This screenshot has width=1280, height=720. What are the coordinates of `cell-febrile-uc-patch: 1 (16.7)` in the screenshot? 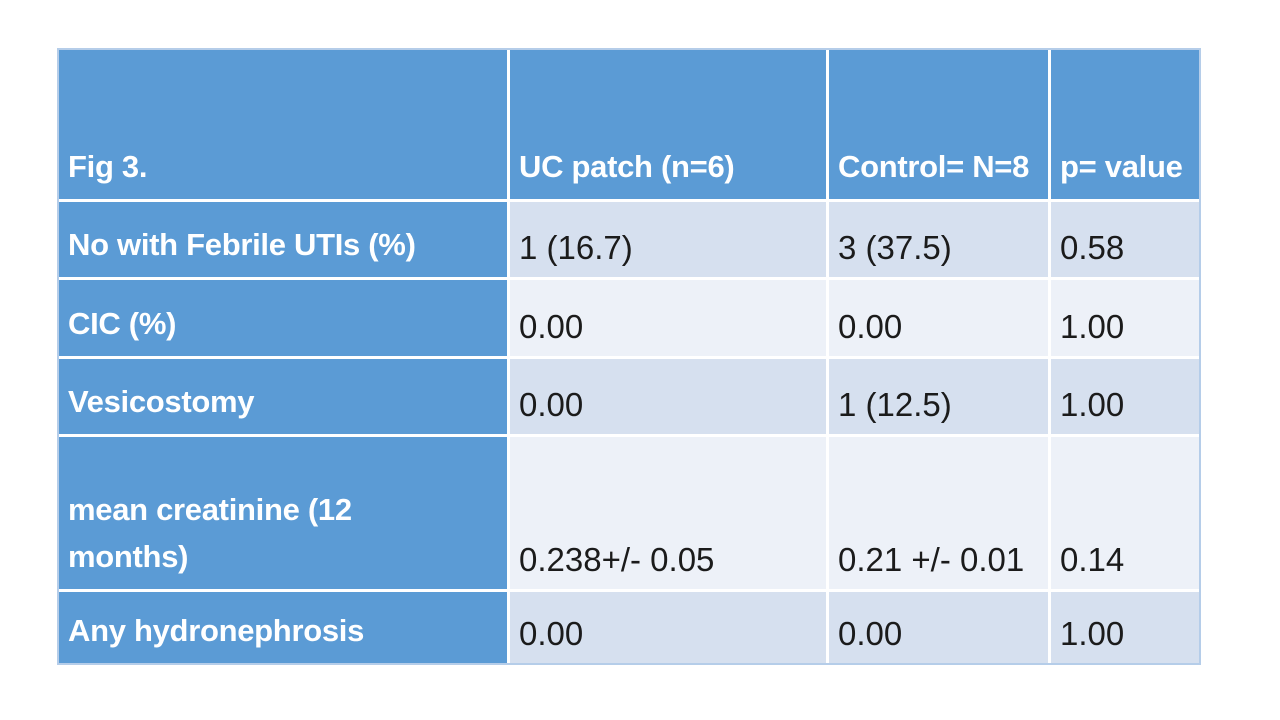 It's located at (668, 239).